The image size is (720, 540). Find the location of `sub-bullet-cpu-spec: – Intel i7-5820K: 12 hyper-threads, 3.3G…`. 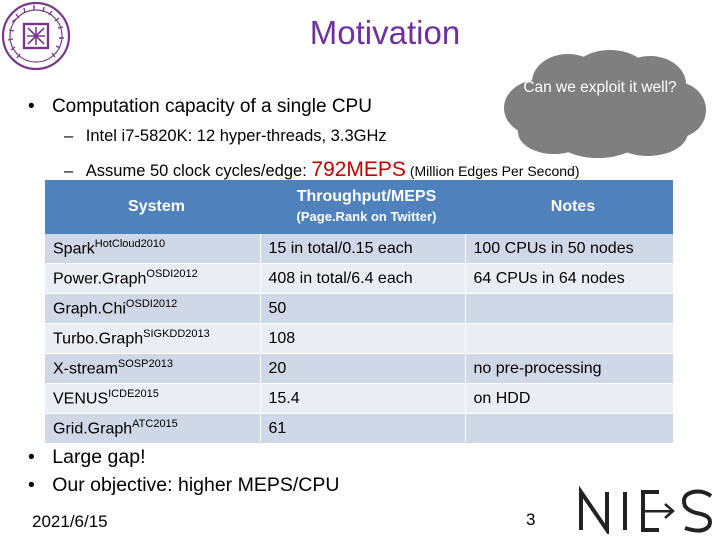

sub-bullet-cpu-spec: – Intel i7-5820K: 12 hyper-threads, 3.3G… is located at coordinates (225, 136).